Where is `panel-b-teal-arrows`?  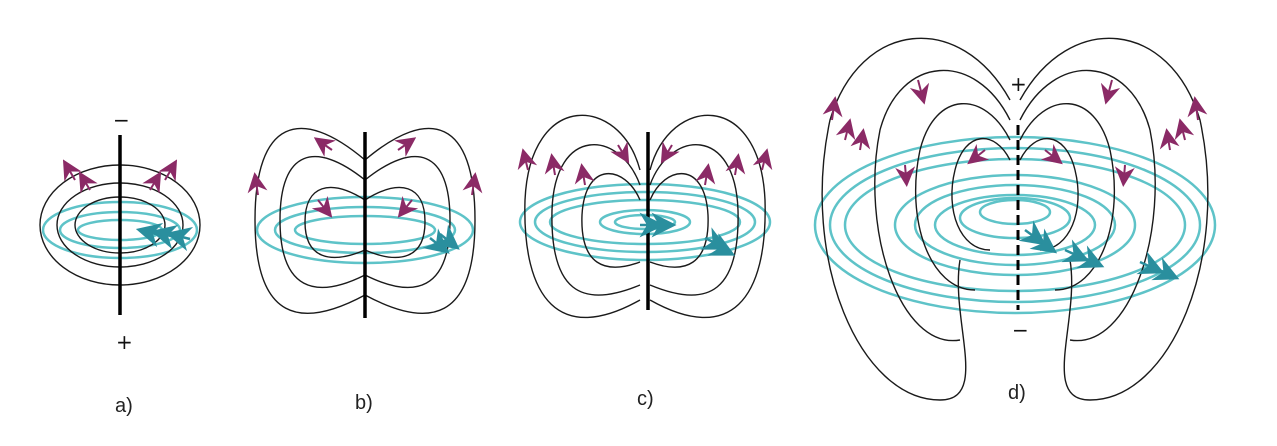
panel-b-teal-arrows is located at coordinates (441, 239).